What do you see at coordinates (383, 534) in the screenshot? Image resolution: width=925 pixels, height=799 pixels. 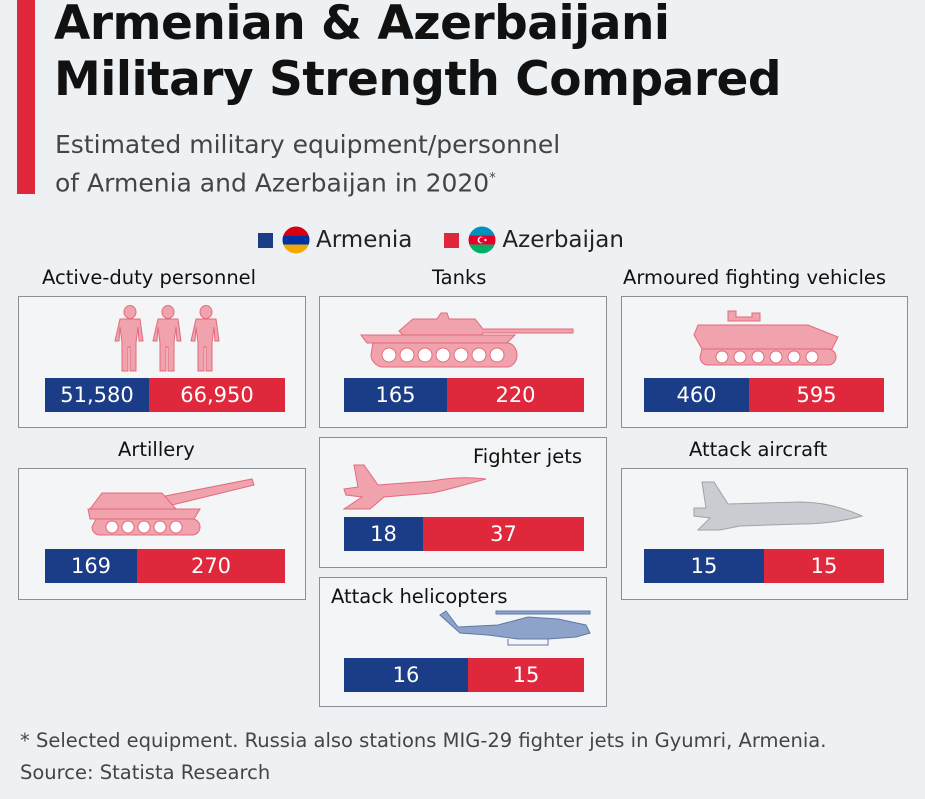 I see `bar-segment-armenia: 18` at bounding box center [383, 534].